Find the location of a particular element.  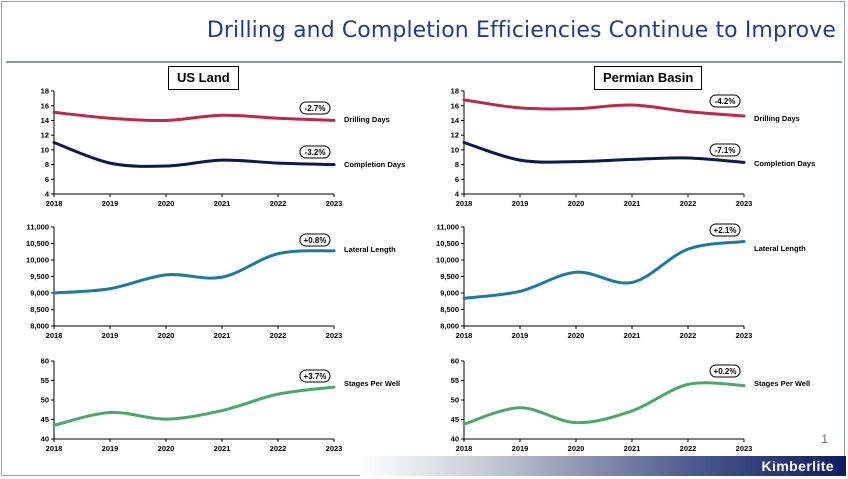

chart5-y-tick-label: 60 is located at coordinates (455, 361).